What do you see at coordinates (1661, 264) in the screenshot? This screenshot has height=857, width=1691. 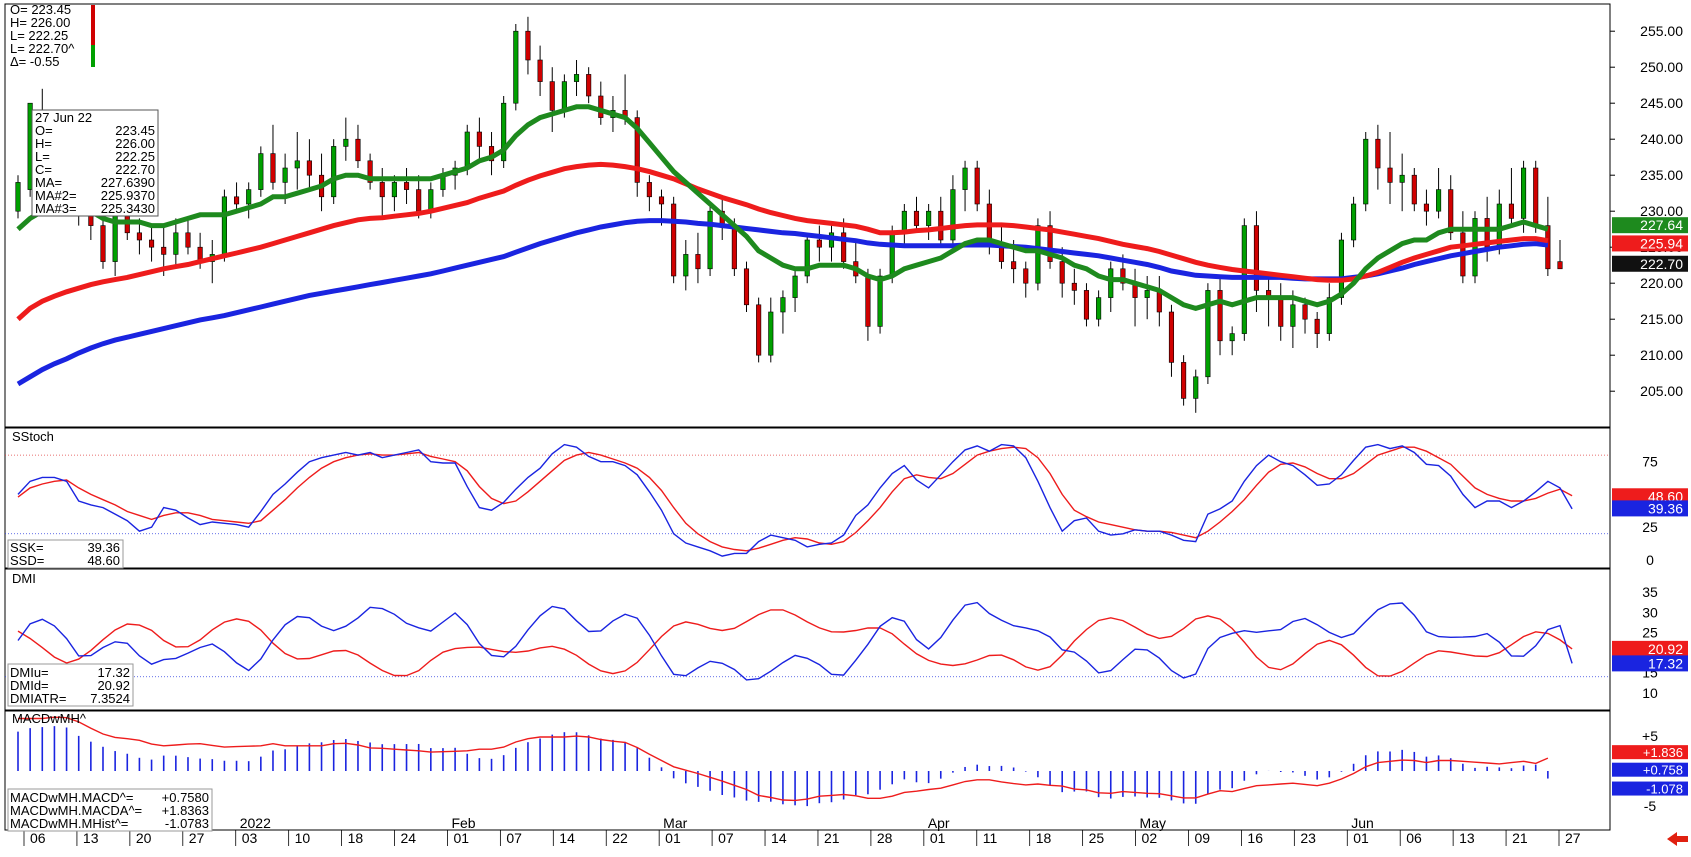 I see `price-marker-label: 222.70` at bounding box center [1661, 264].